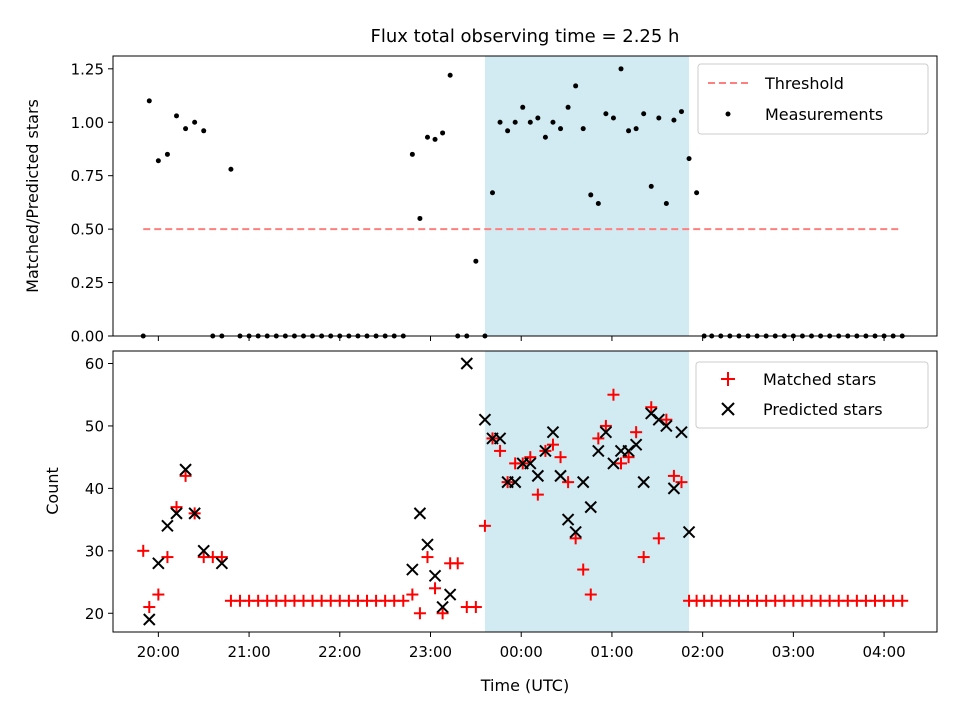 Image resolution: width=960 pixels, height=720 pixels. What do you see at coordinates (430, 652) in the screenshot?
I see `x-tick-label: 23:00` at bounding box center [430, 652].